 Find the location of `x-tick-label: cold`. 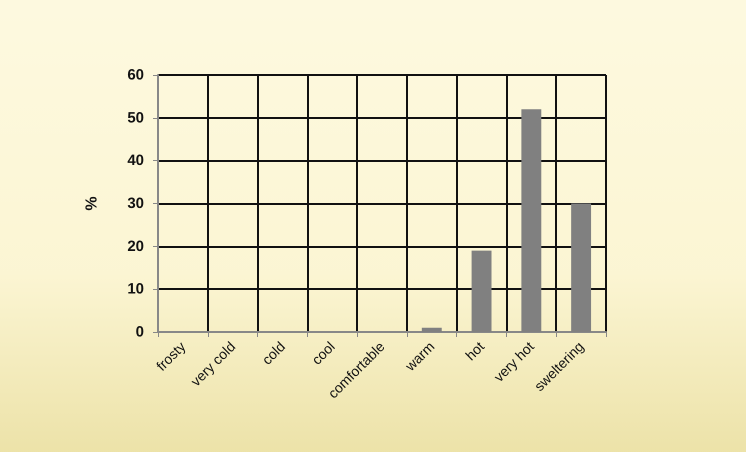

x-tick-label: cold is located at coordinates (273, 353).